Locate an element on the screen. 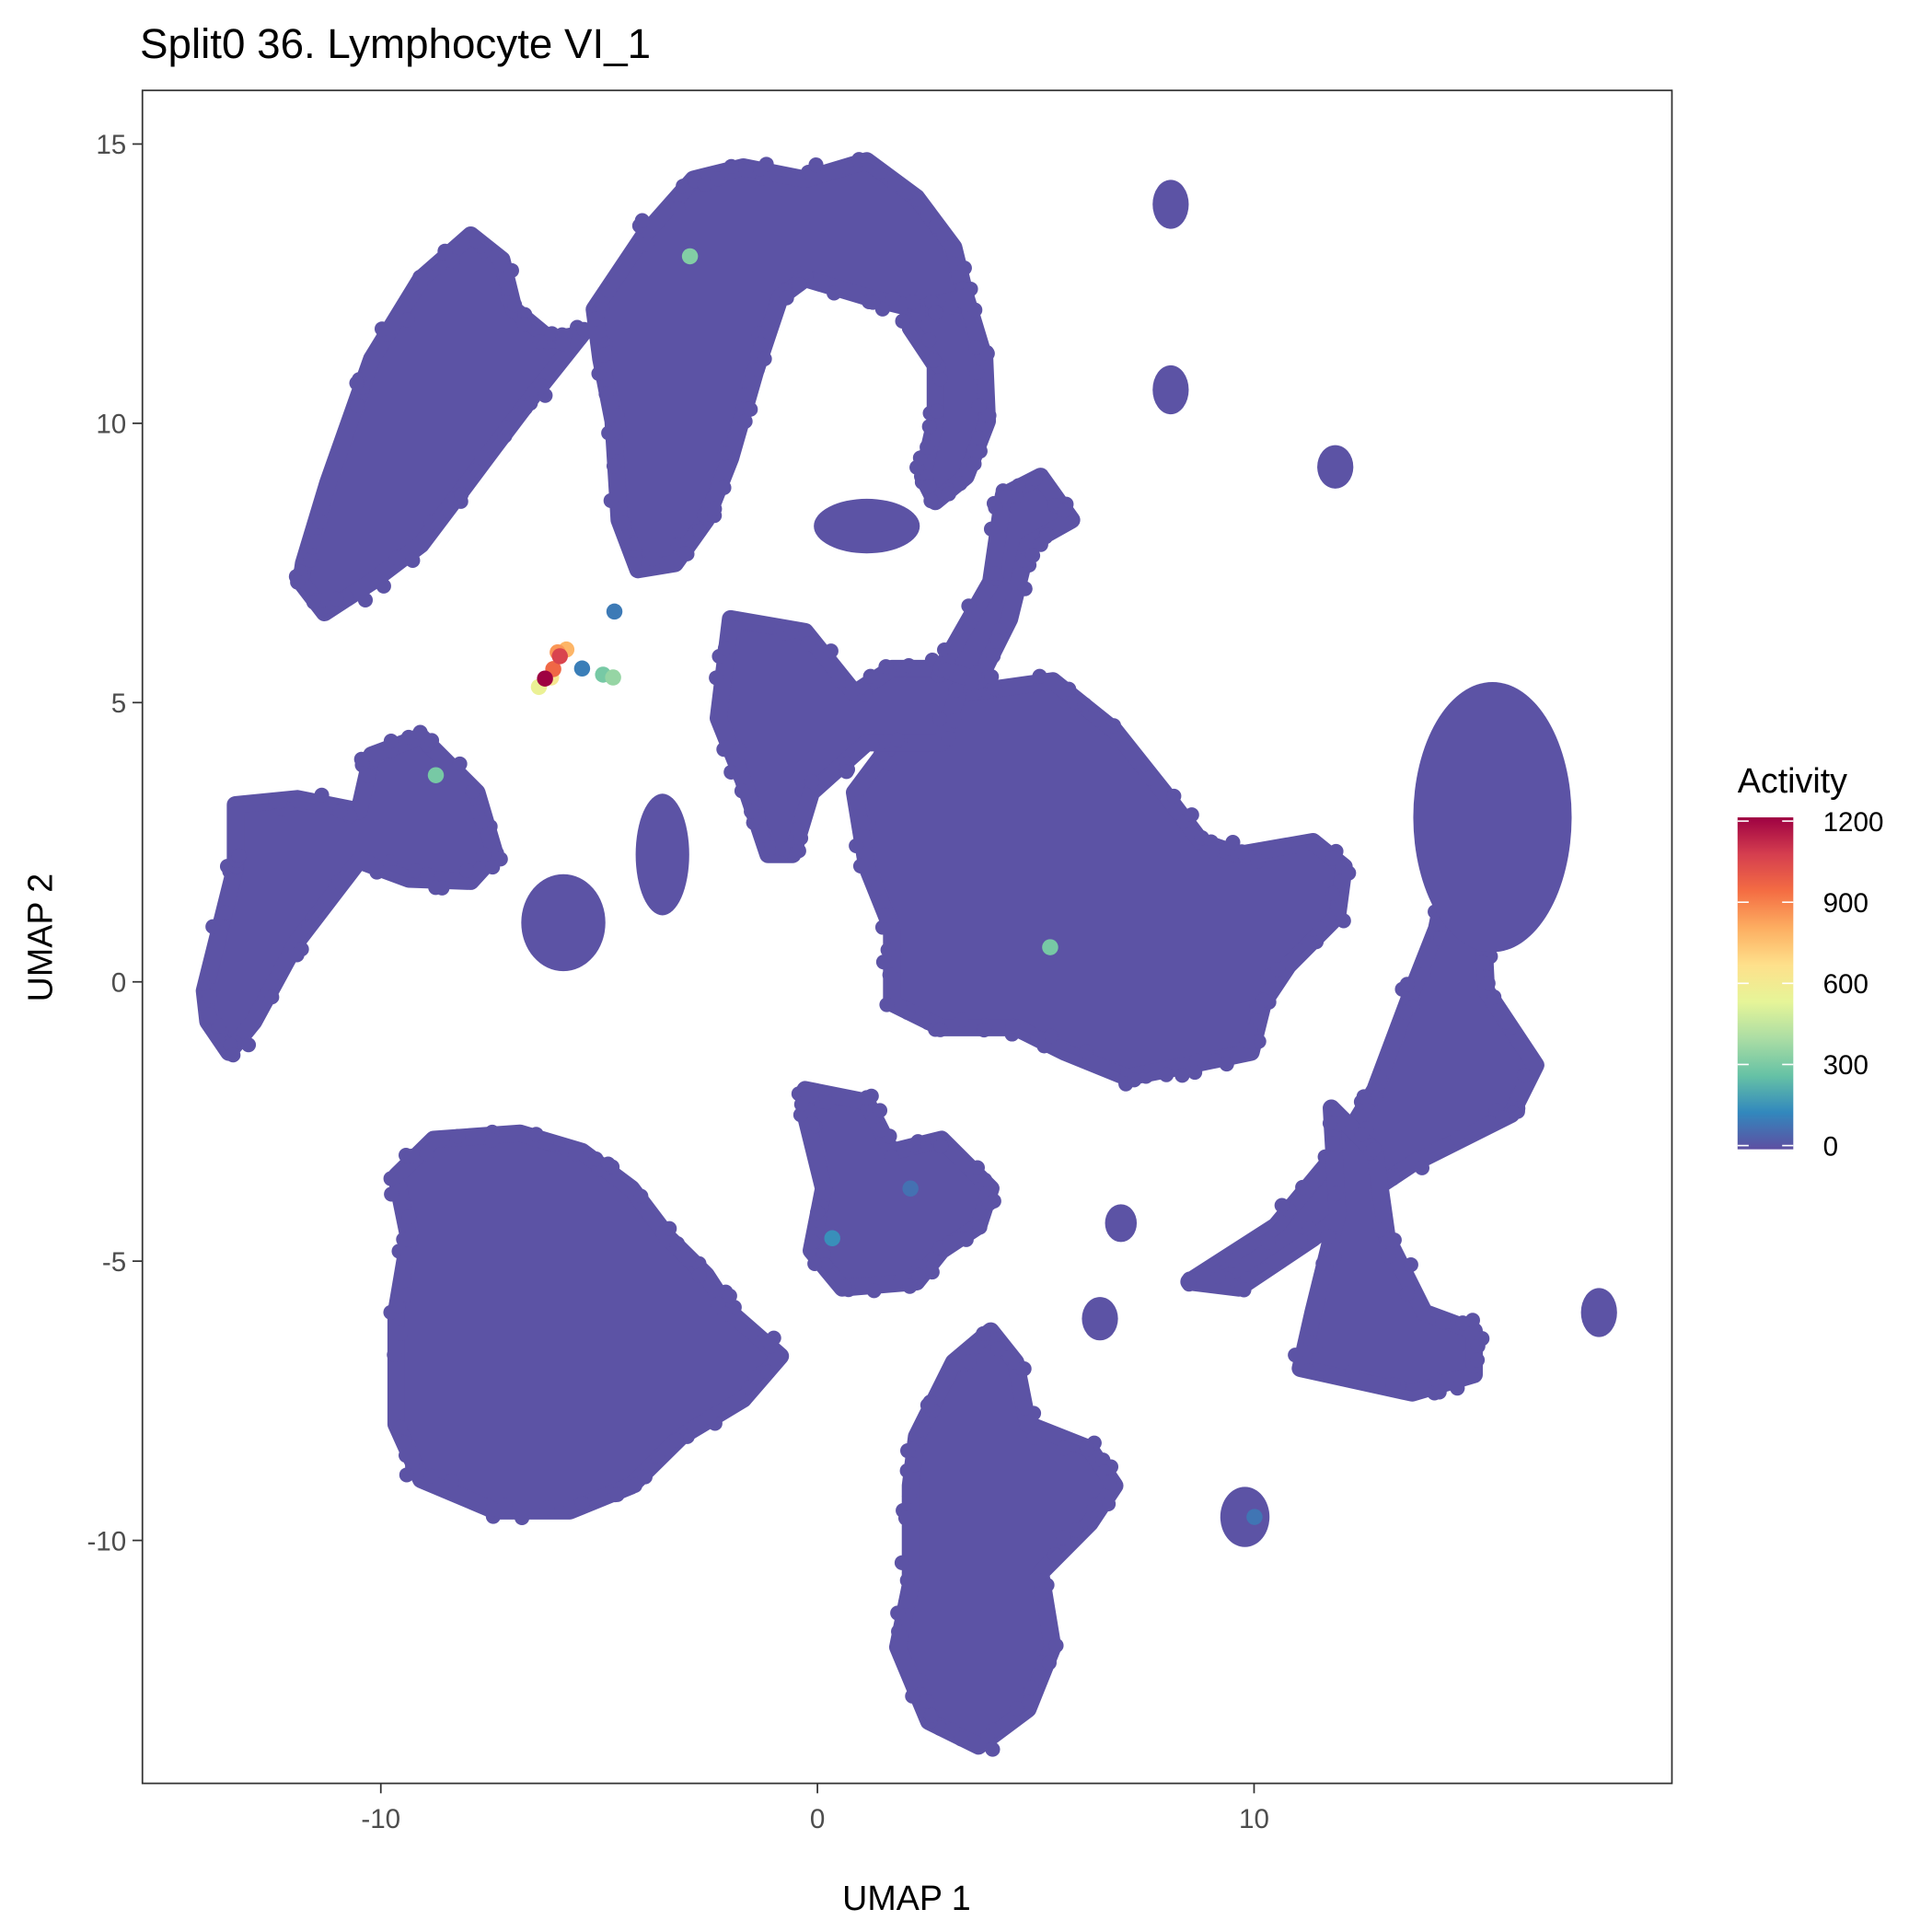  y-tick-label: 0 is located at coordinates (119, 983).